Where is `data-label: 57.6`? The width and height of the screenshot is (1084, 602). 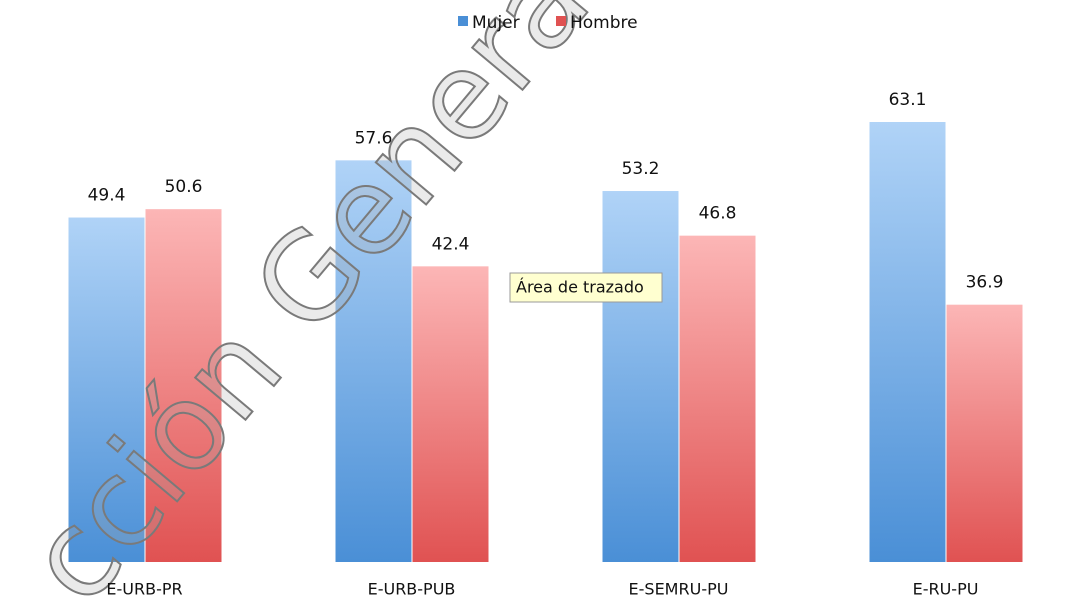 data-label: 57.6 is located at coordinates (374, 138).